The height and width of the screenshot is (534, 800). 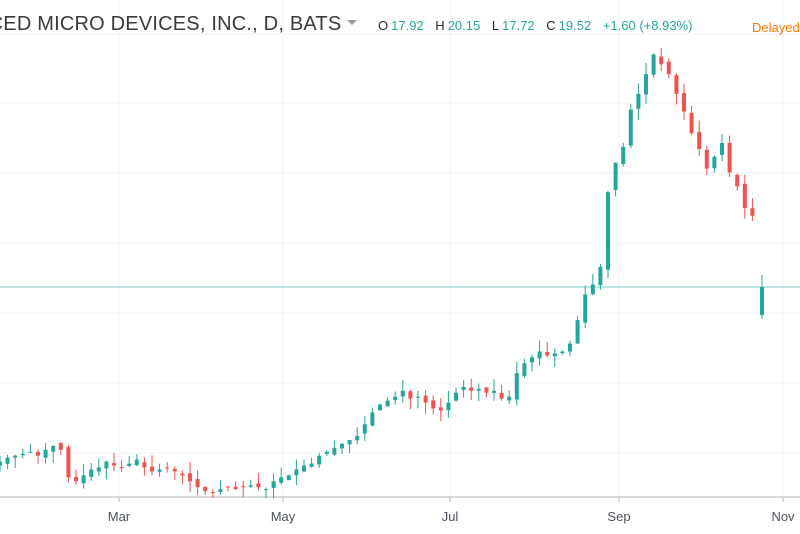 What do you see at coordinates (783, 516) in the screenshot?
I see `x-tick-label: Nov` at bounding box center [783, 516].